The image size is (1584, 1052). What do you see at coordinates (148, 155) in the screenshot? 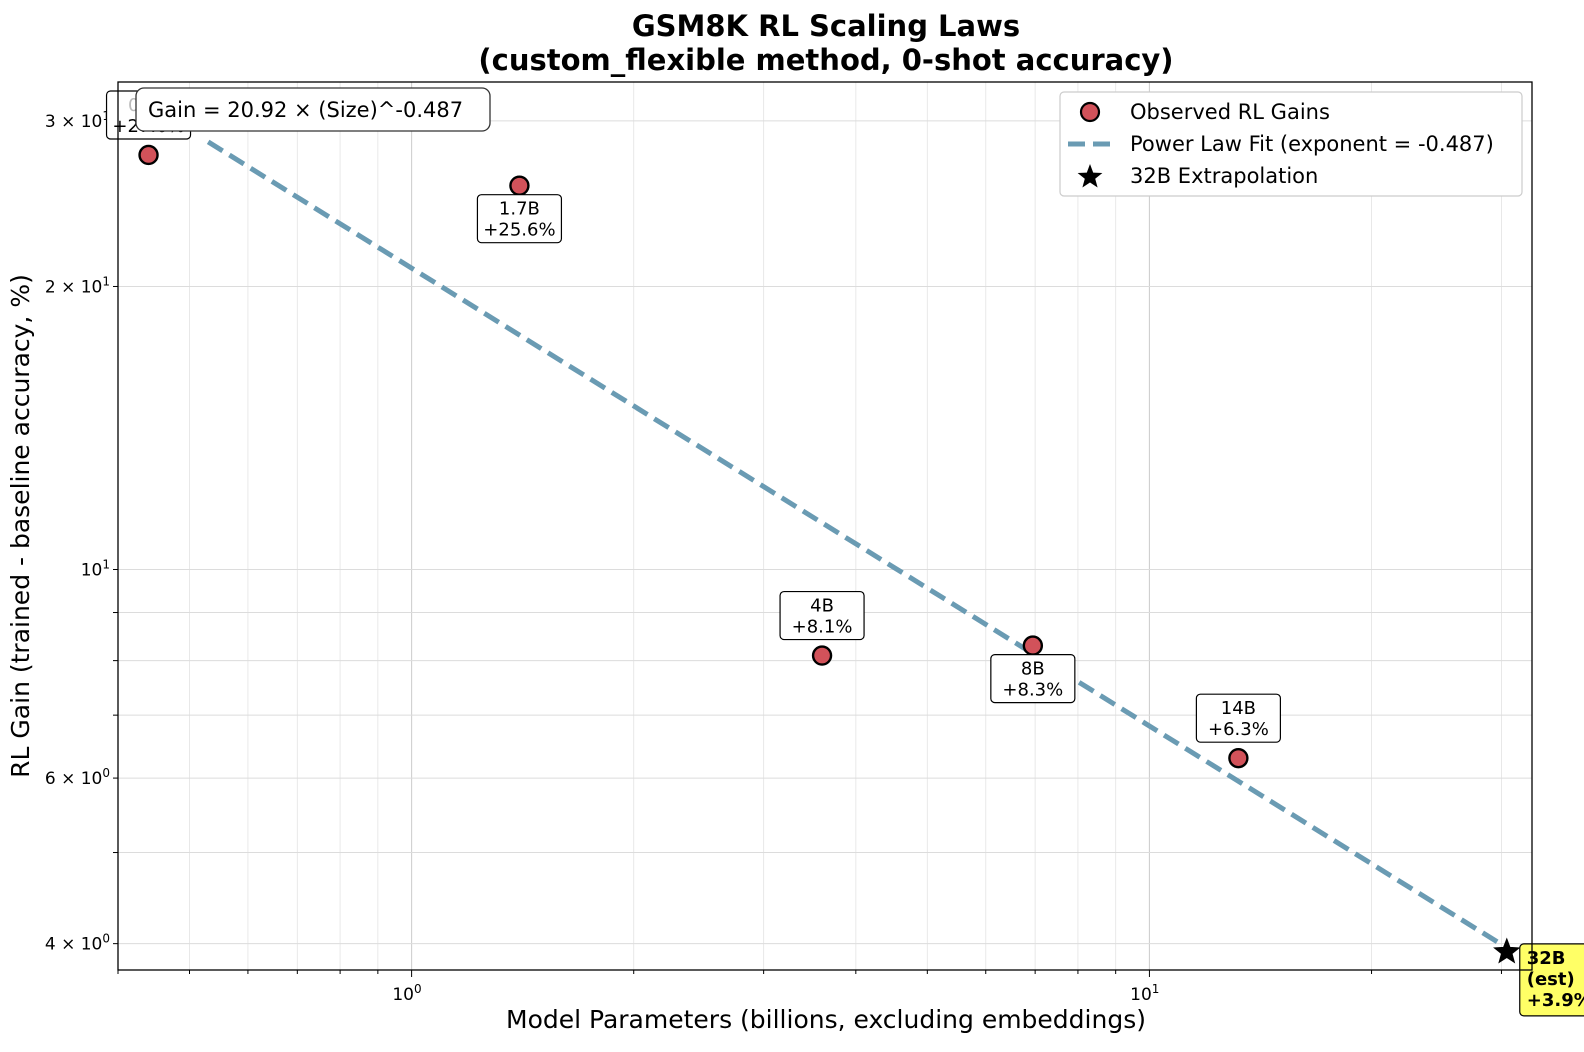
I see `observed-point-0.6b` at bounding box center [148, 155].